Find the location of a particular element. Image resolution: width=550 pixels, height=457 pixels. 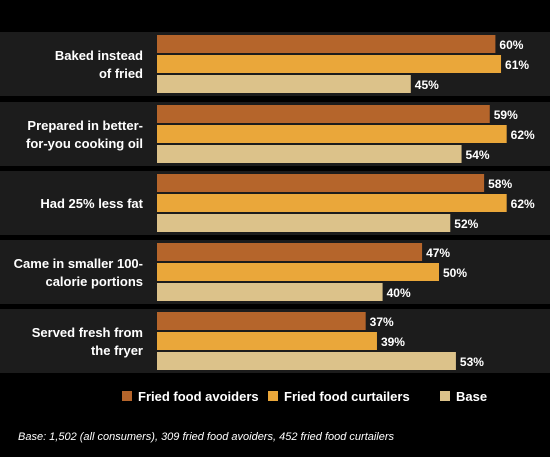

data-label: 47% is located at coordinates (438, 253).